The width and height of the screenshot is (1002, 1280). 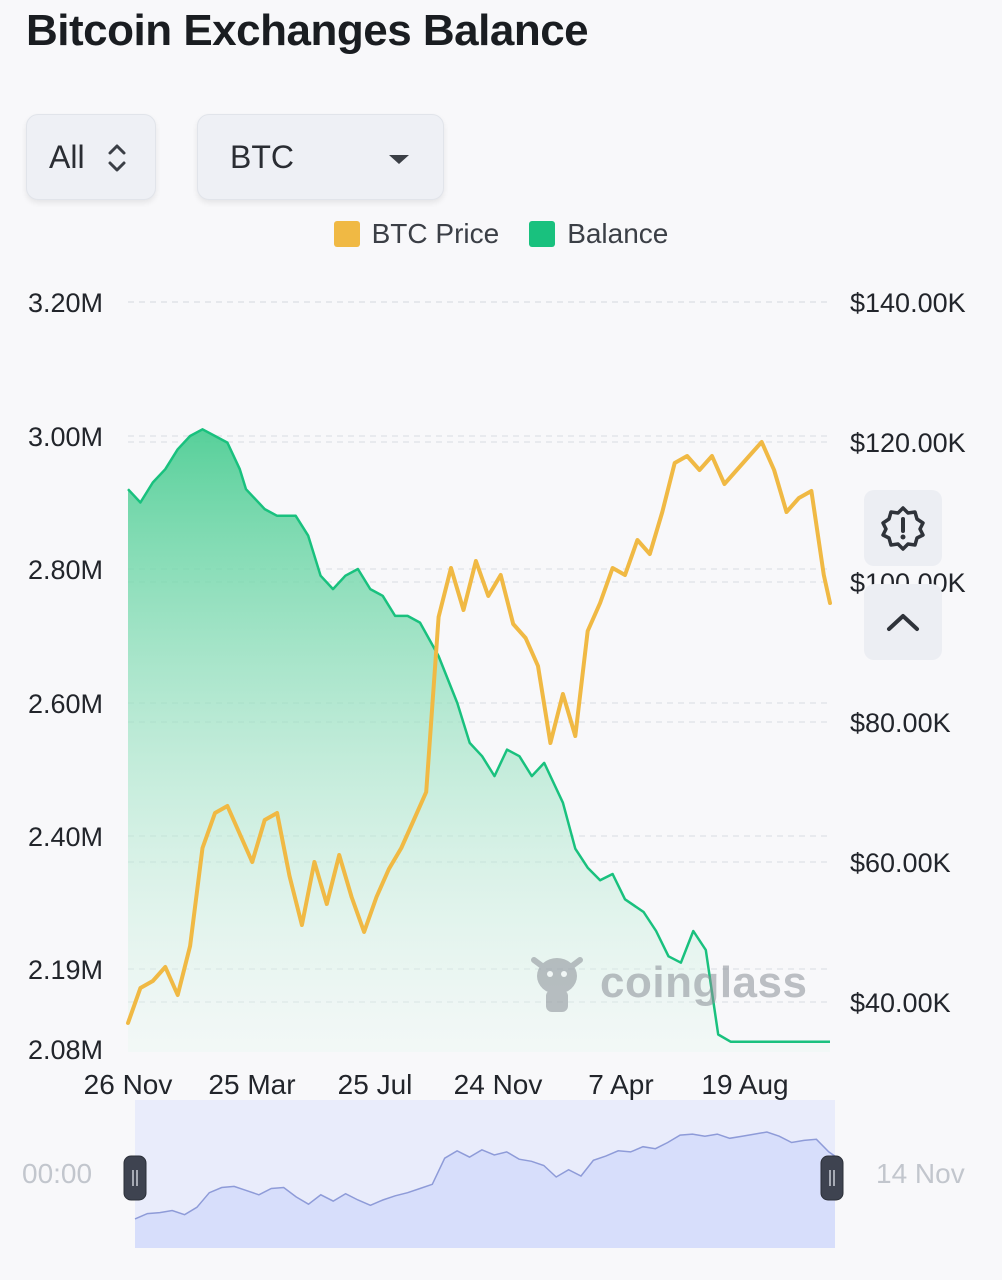 I want to click on left-axis-tick: 3.20M, so click(x=65, y=303).